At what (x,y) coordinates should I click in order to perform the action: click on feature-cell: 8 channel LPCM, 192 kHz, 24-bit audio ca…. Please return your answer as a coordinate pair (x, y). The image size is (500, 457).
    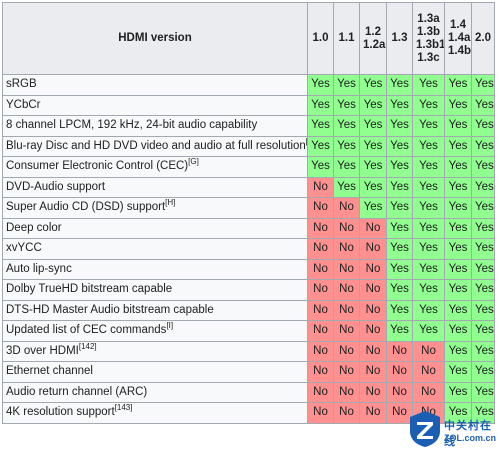
    Looking at the image, I should click on (155, 126).